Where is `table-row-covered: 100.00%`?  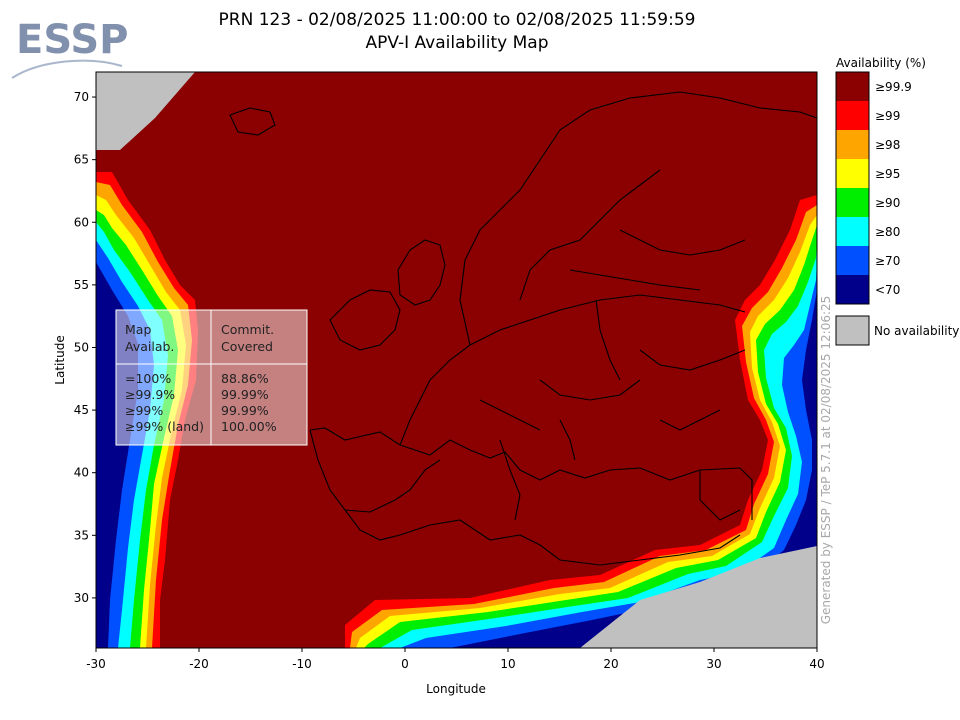
table-row-covered: 100.00% is located at coordinates (249, 426).